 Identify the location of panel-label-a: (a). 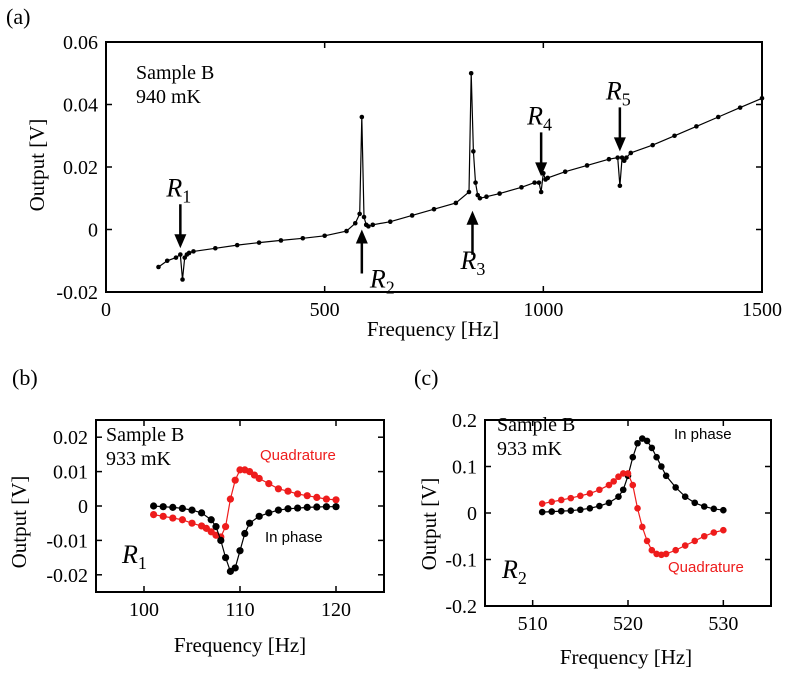
(18, 16).